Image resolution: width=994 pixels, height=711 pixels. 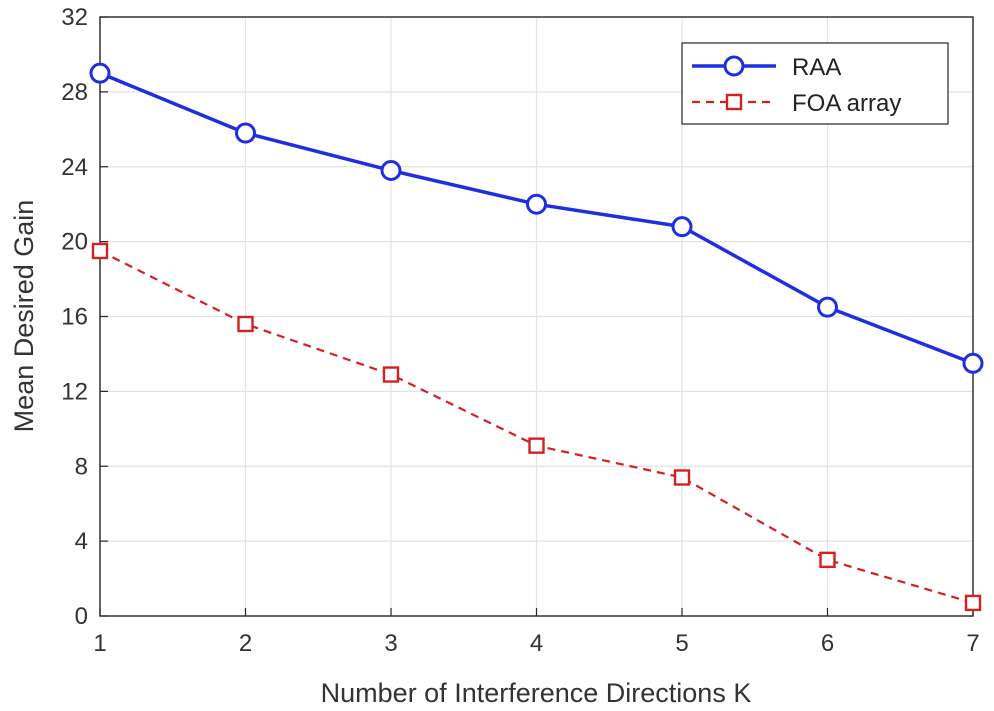 What do you see at coordinates (99, 643) in the screenshot?
I see `x-tick-label: 1` at bounding box center [99, 643].